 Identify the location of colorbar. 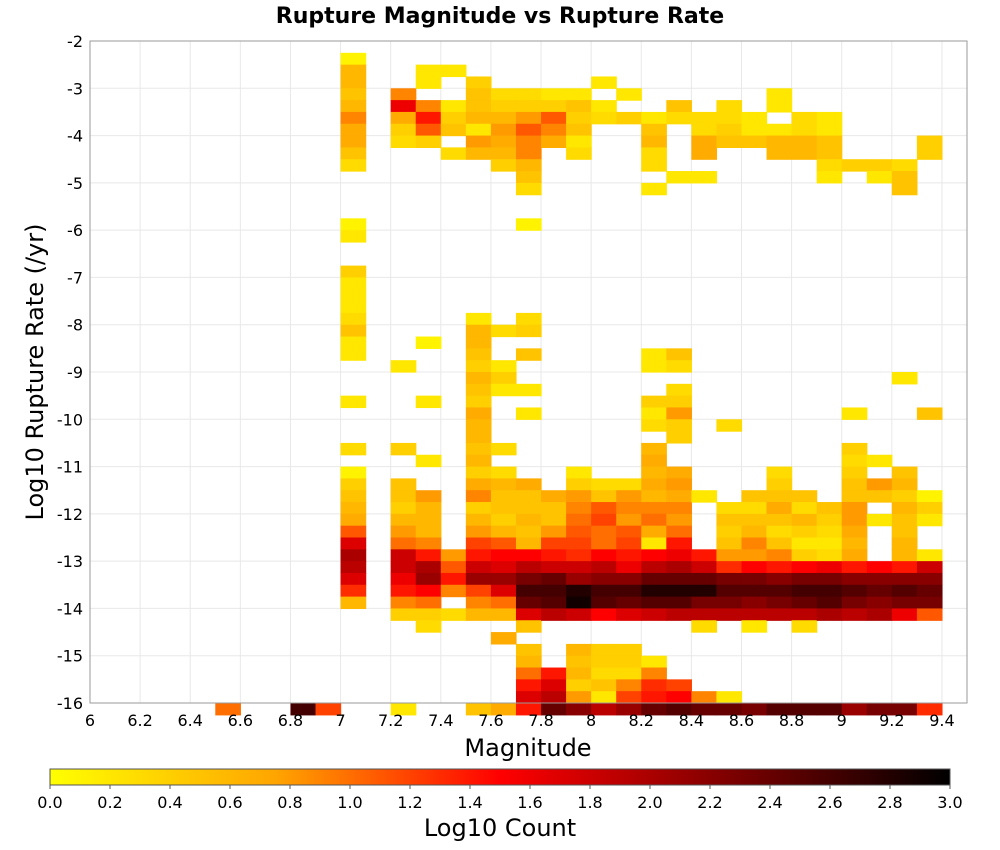
(500, 777).